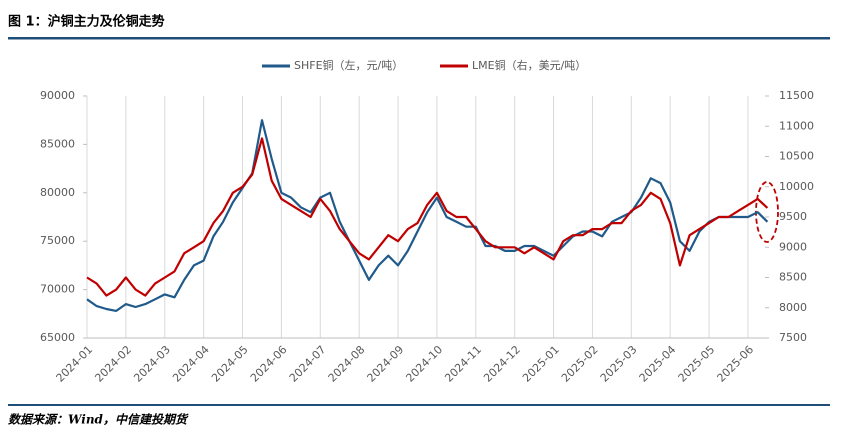  What do you see at coordinates (230, 364) in the screenshot?
I see `x-tick-label: 2024-05` at bounding box center [230, 364].